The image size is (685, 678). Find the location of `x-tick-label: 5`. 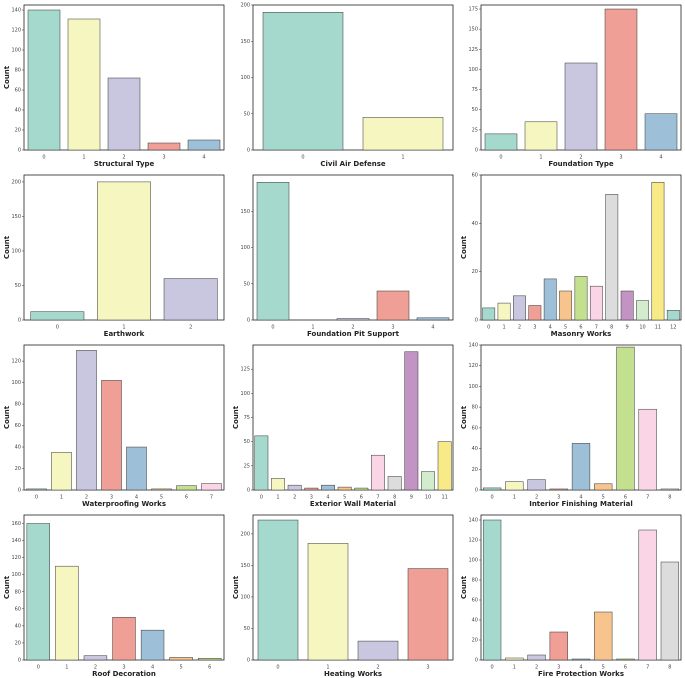

x-tick-label: 5 is located at coordinates (603, 668).